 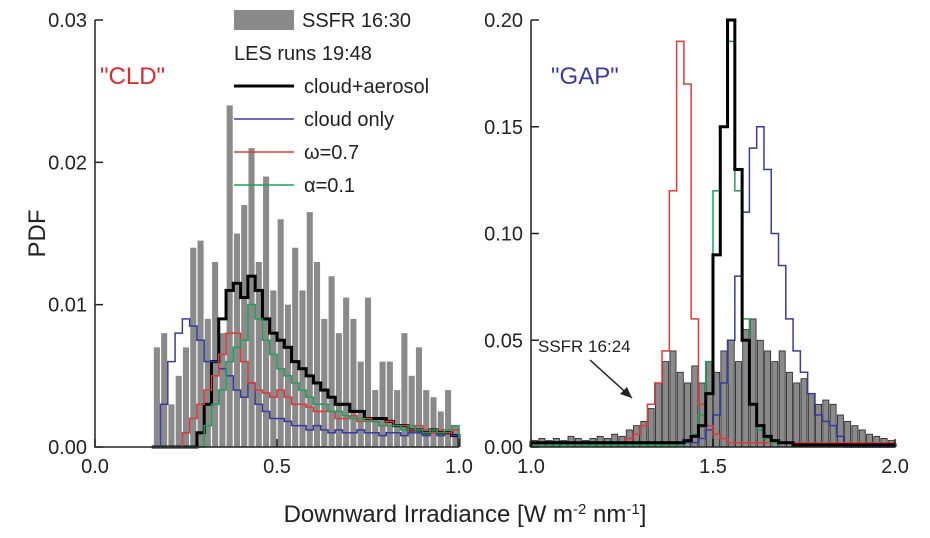 What do you see at coordinates (503, 21) in the screenshot?
I see `y-tick-label: 0.20` at bounding box center [503, 21].